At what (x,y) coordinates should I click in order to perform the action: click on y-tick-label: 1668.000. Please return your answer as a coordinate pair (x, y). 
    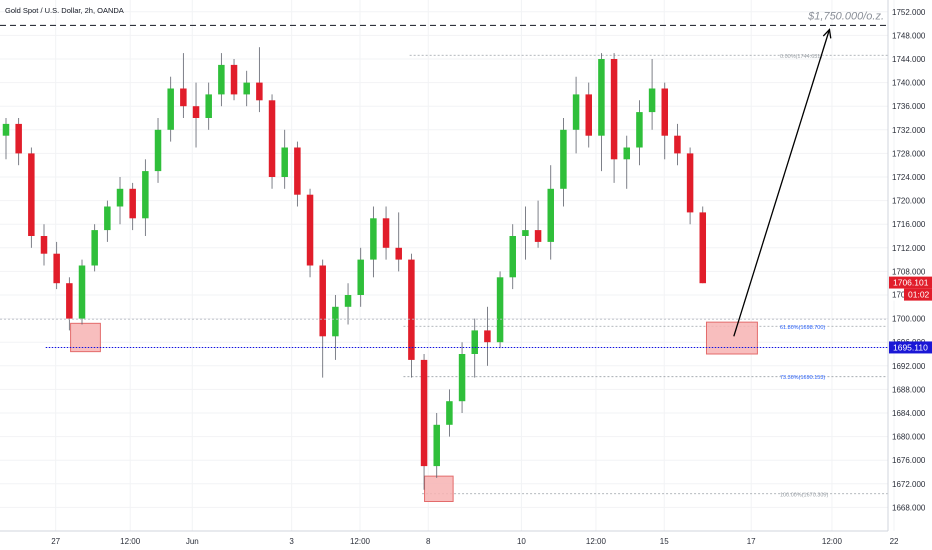
    Looking at the image, I should click on (909, 507).